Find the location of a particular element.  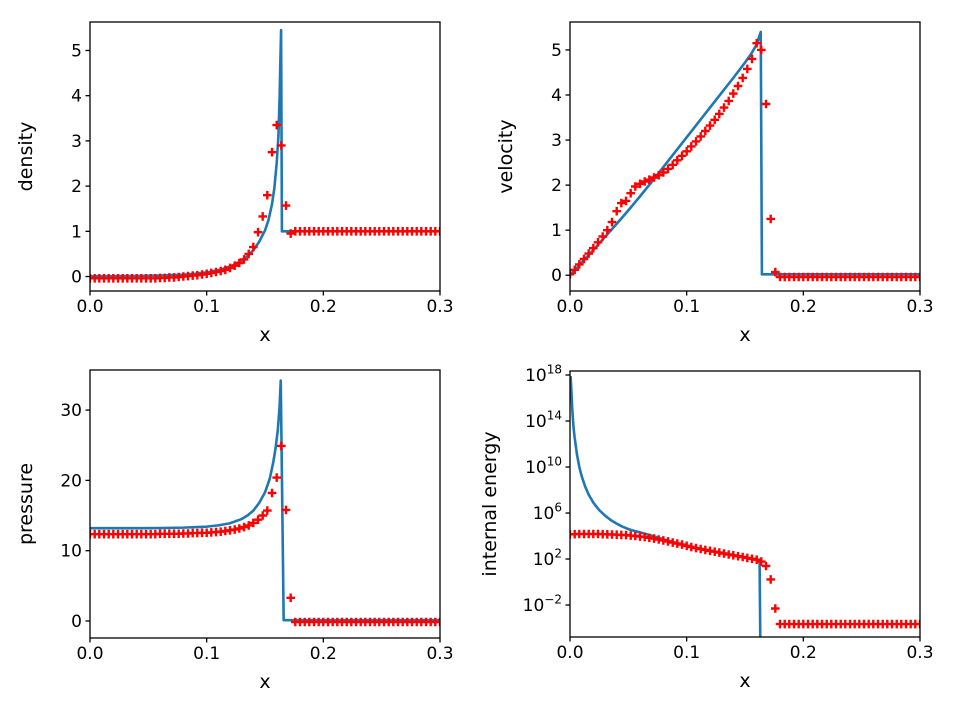

y-axis-ticks: 0 10 20 30 is located at coordinates (75, 516).